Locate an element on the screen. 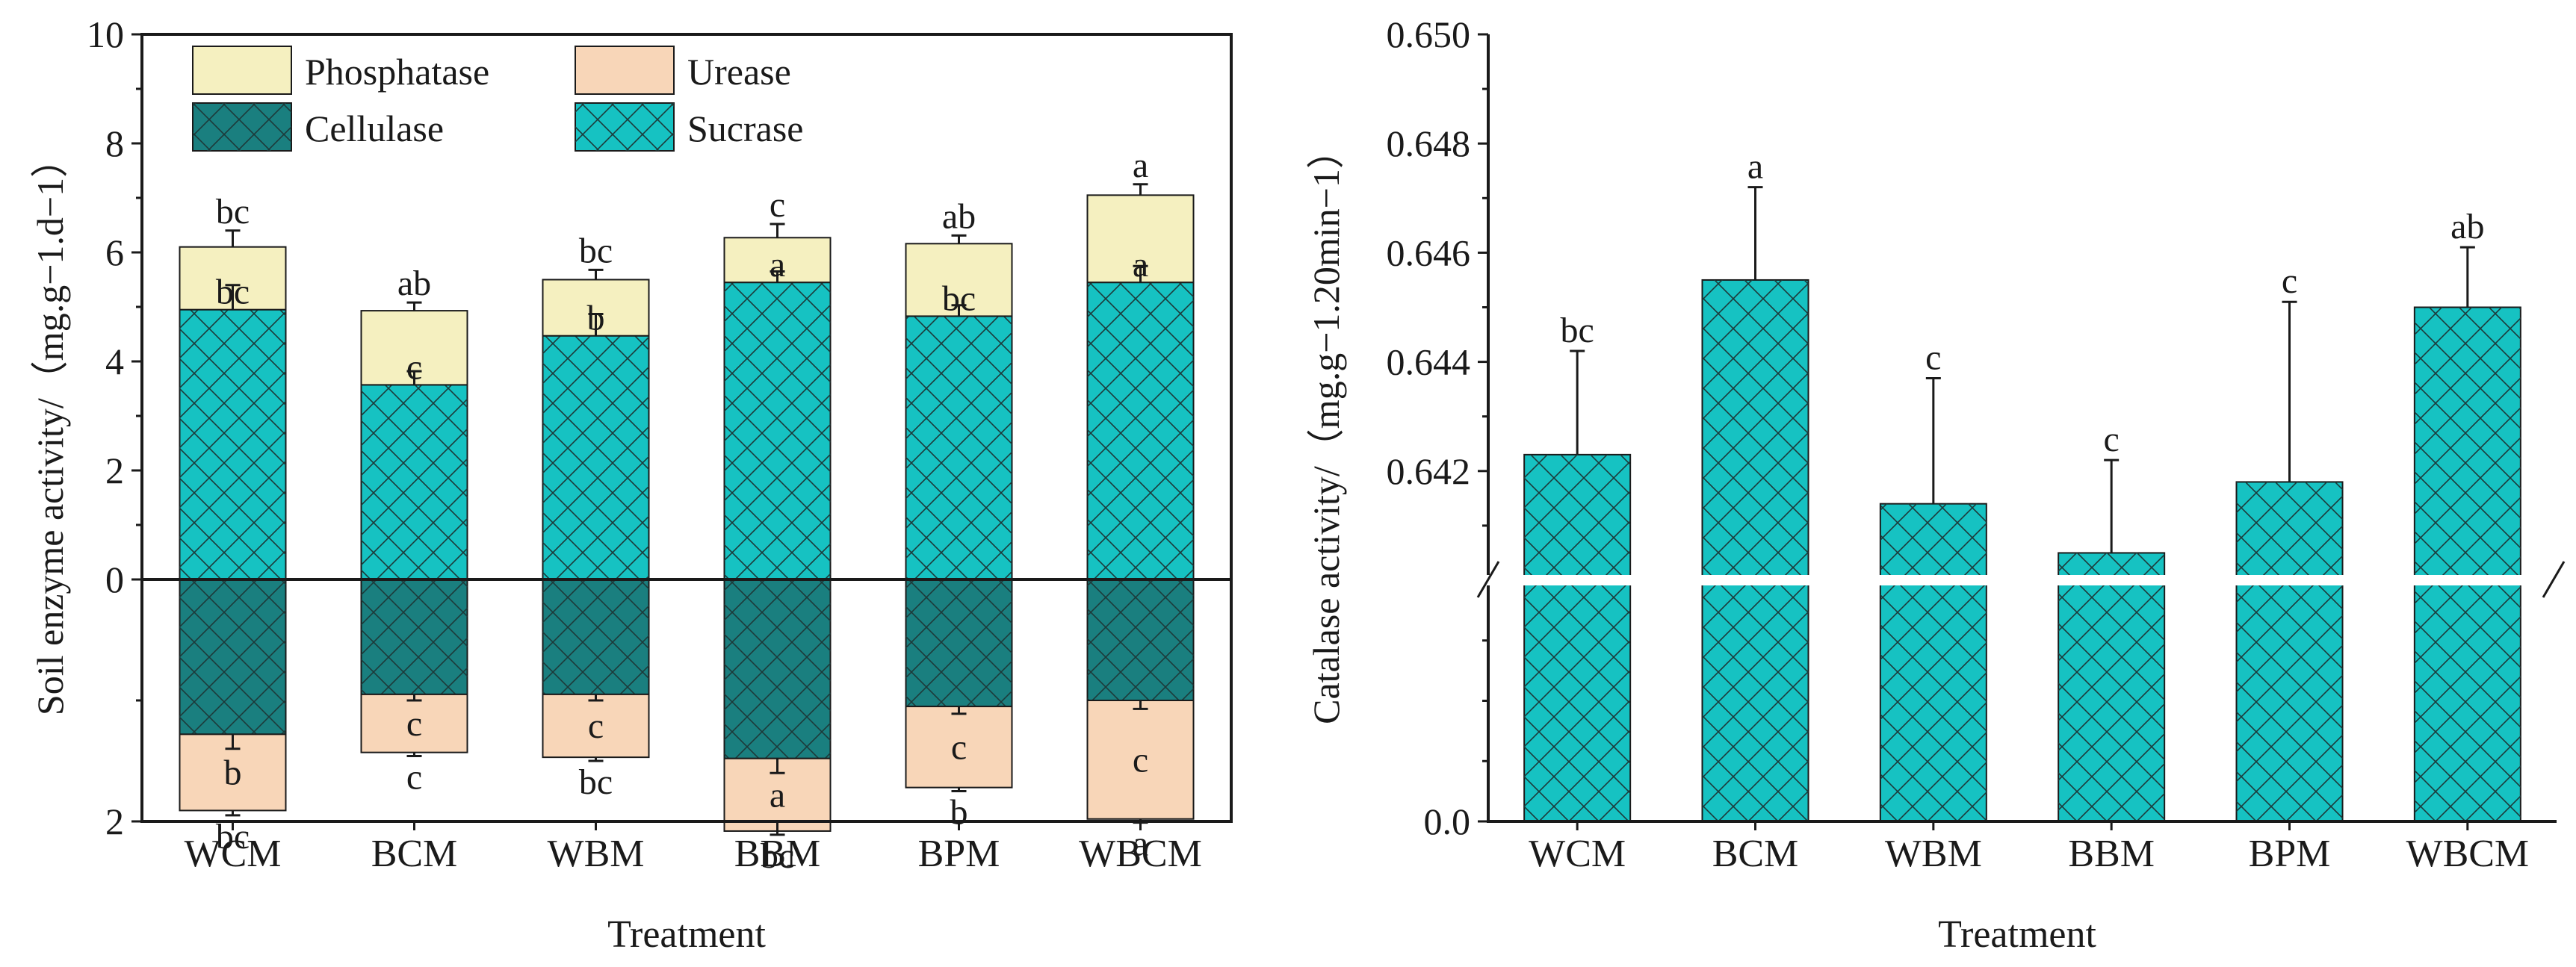 The image size is (2576, 967). catalase-y-tick-label: 0.642 is located at coordinates (1429, 471).